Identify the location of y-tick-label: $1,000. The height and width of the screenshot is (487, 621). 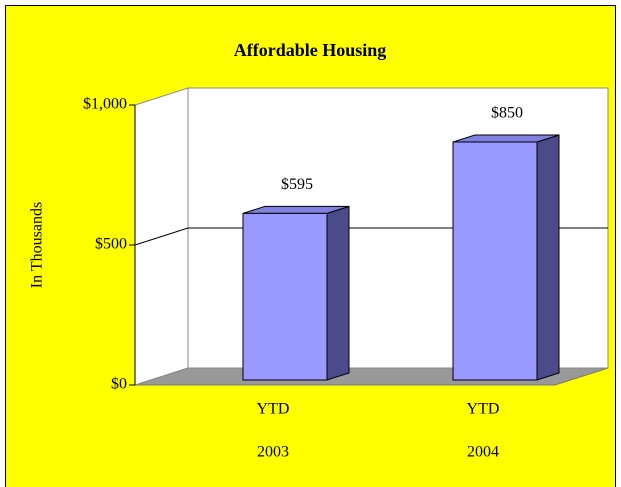
(105, 104).